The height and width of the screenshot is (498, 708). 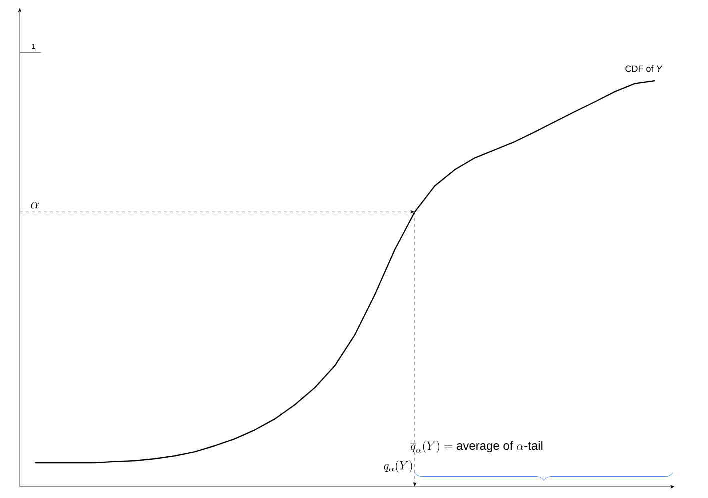 What do you see at coordinates (35, 205) in the screenshot?
I see `ref-line-label: $\alpha$` at bounding box center [35, 205].